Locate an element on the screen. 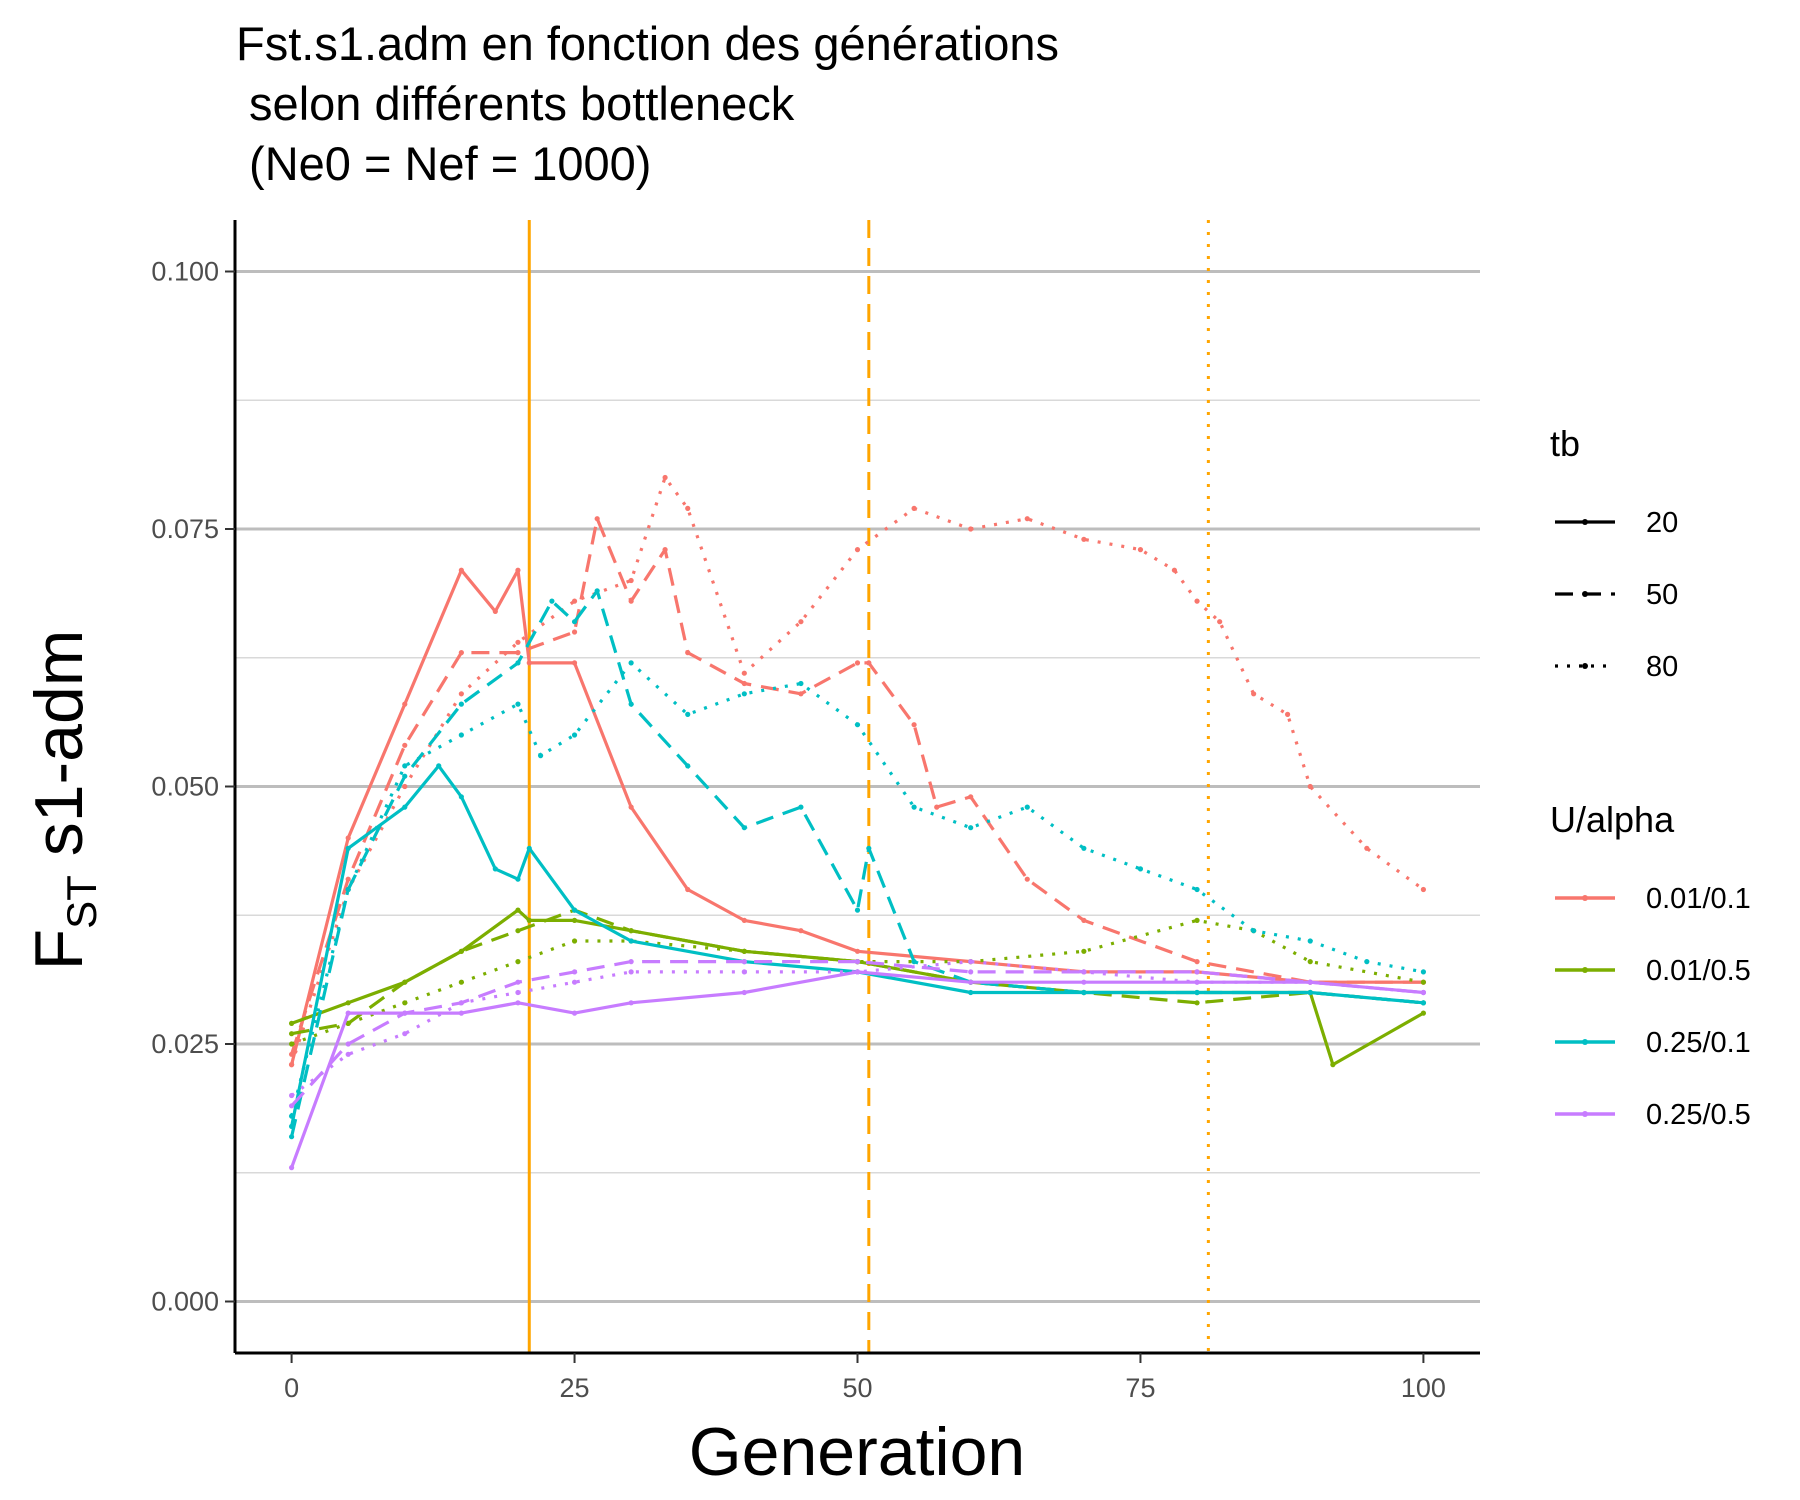  y-tick-label: 0.000 is located at coordinates (185, 1302).